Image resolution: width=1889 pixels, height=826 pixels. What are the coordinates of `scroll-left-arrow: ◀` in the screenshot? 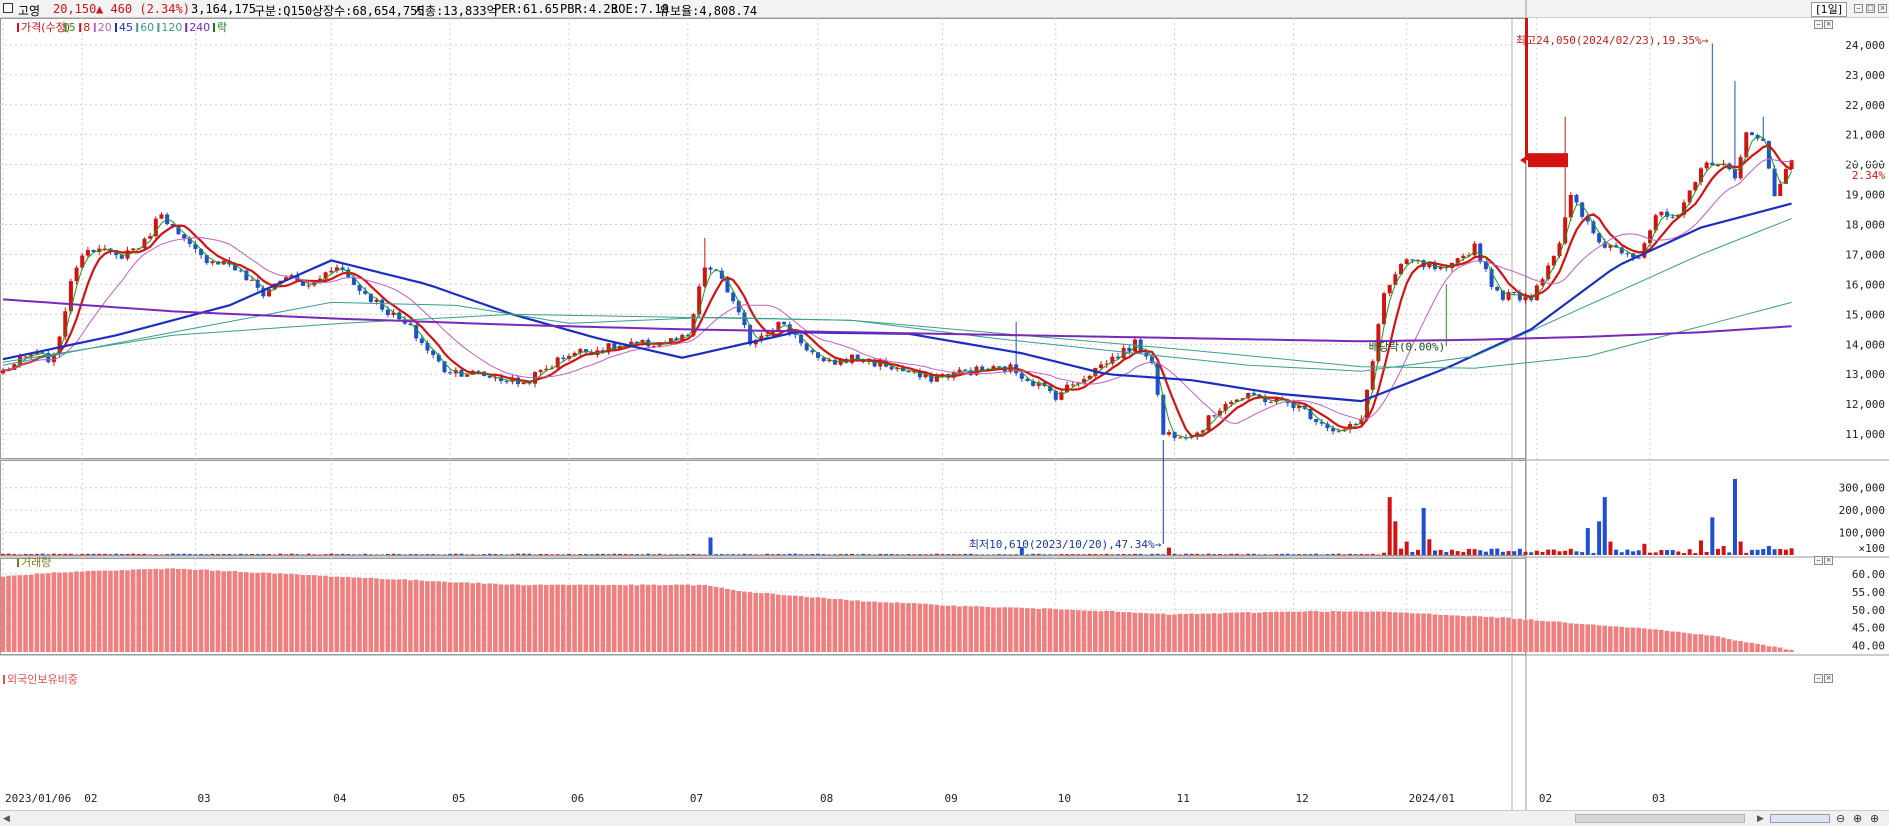 It's located at (6, 819).